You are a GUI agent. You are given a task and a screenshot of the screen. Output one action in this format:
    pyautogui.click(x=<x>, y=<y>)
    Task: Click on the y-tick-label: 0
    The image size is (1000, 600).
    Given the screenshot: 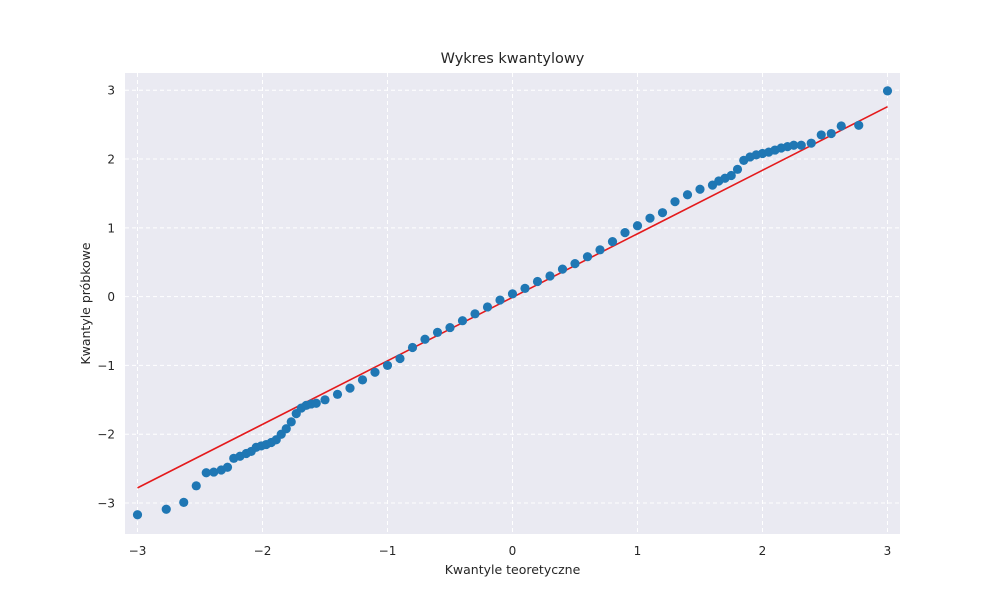 What is the action you would take?
    pyautogui.click(x=111, y=297)
    